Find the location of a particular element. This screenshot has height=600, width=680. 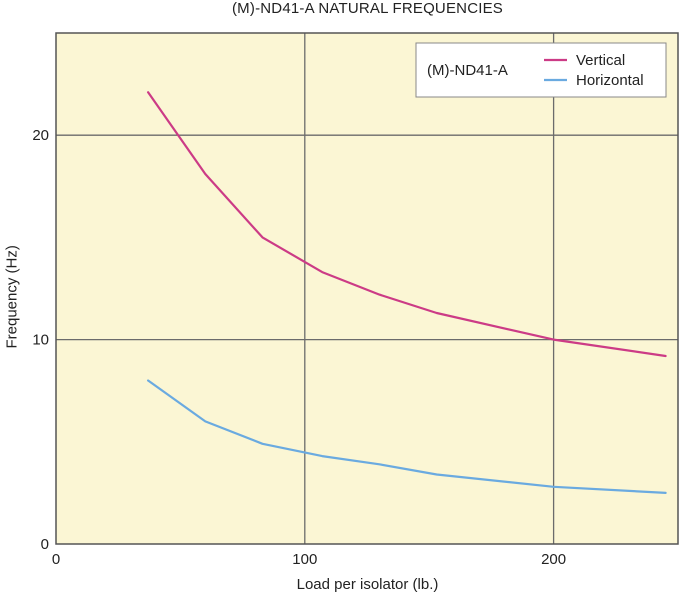

legend: (M)-ND41-A Vertical Horizontal is located at coordinates (541, 70).